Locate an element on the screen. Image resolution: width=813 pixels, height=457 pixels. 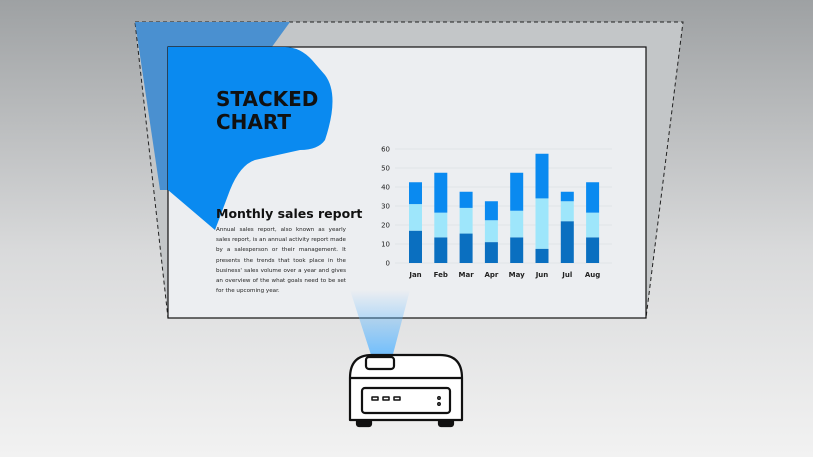
slide-title: STACKED CHART is located at coordinates (267, 110).